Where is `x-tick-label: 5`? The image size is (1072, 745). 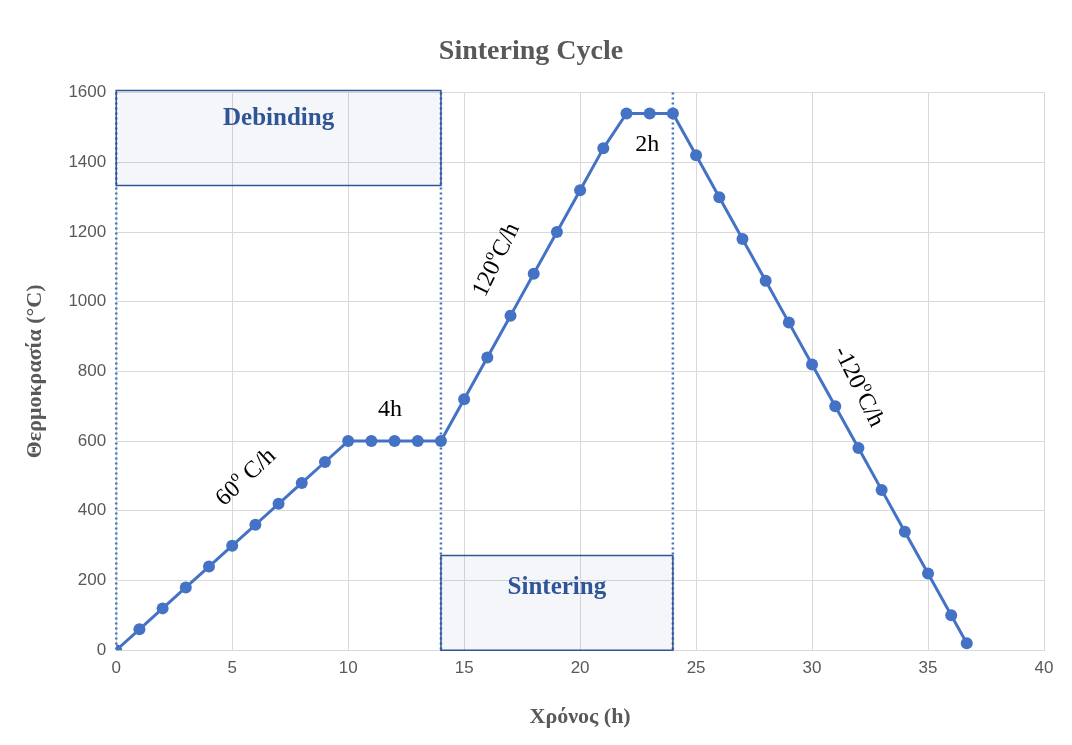
x-tick-label: 5 is located at coordinates (232, 668).